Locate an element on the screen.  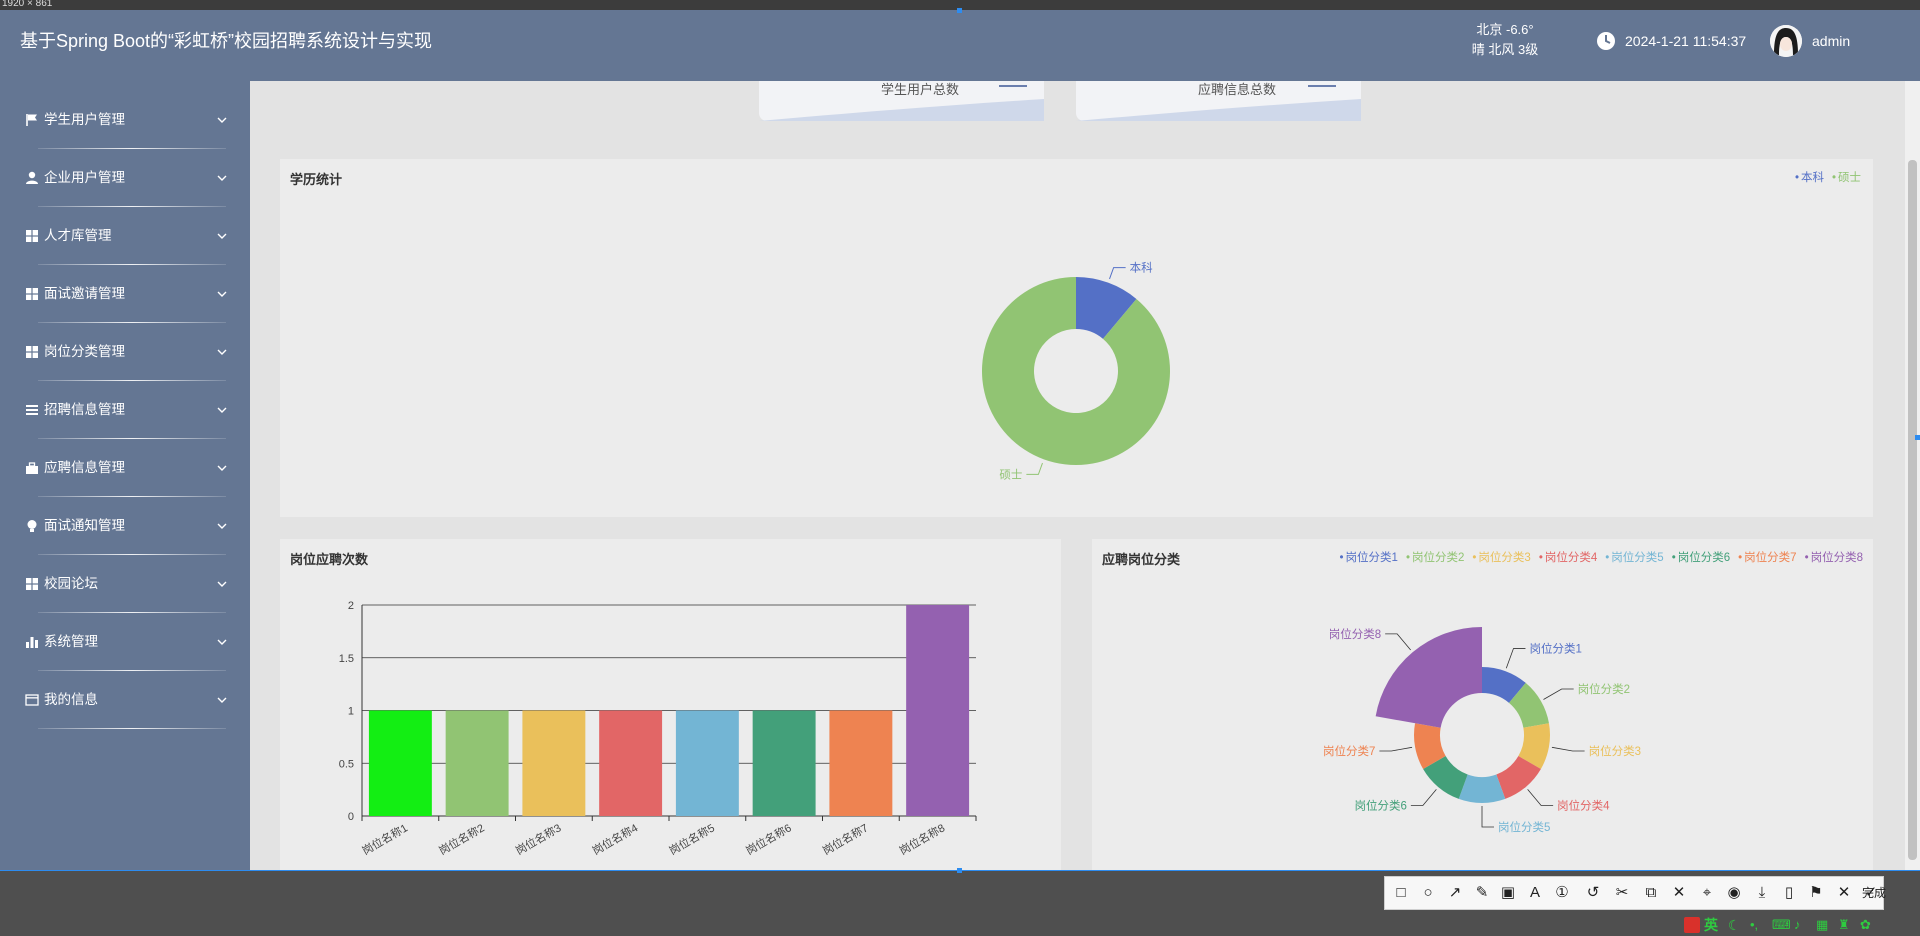
x-tick-label: 岗位名称4 is located at coordinates (615, 838).